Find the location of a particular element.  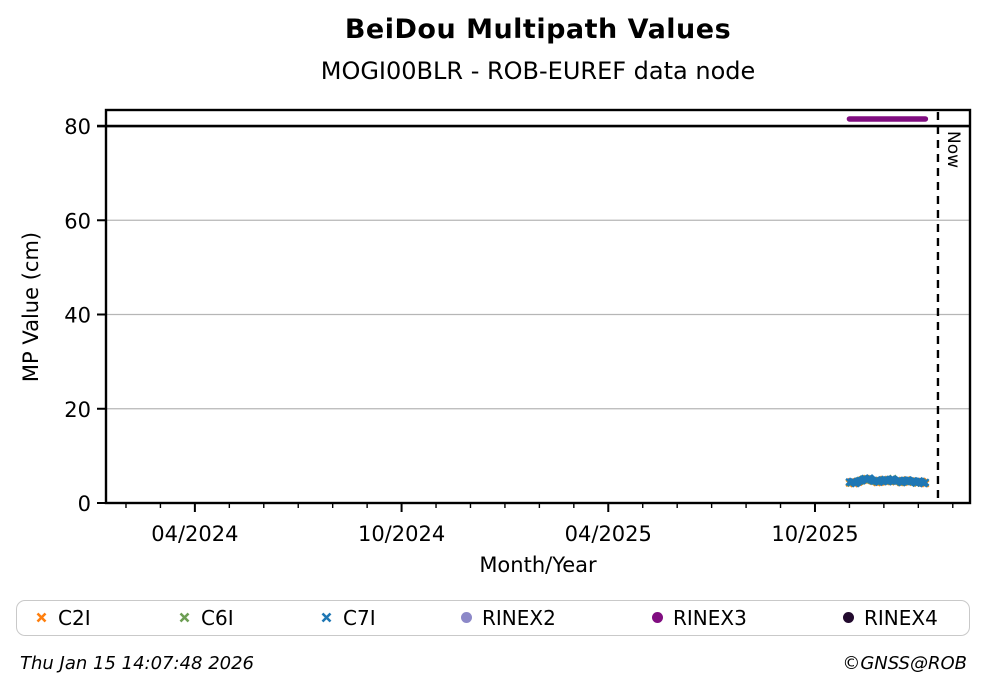

legend: C2I C6I C7I RINEX2 RINEX3 RINEX4 is located at coordinates (493, 618).